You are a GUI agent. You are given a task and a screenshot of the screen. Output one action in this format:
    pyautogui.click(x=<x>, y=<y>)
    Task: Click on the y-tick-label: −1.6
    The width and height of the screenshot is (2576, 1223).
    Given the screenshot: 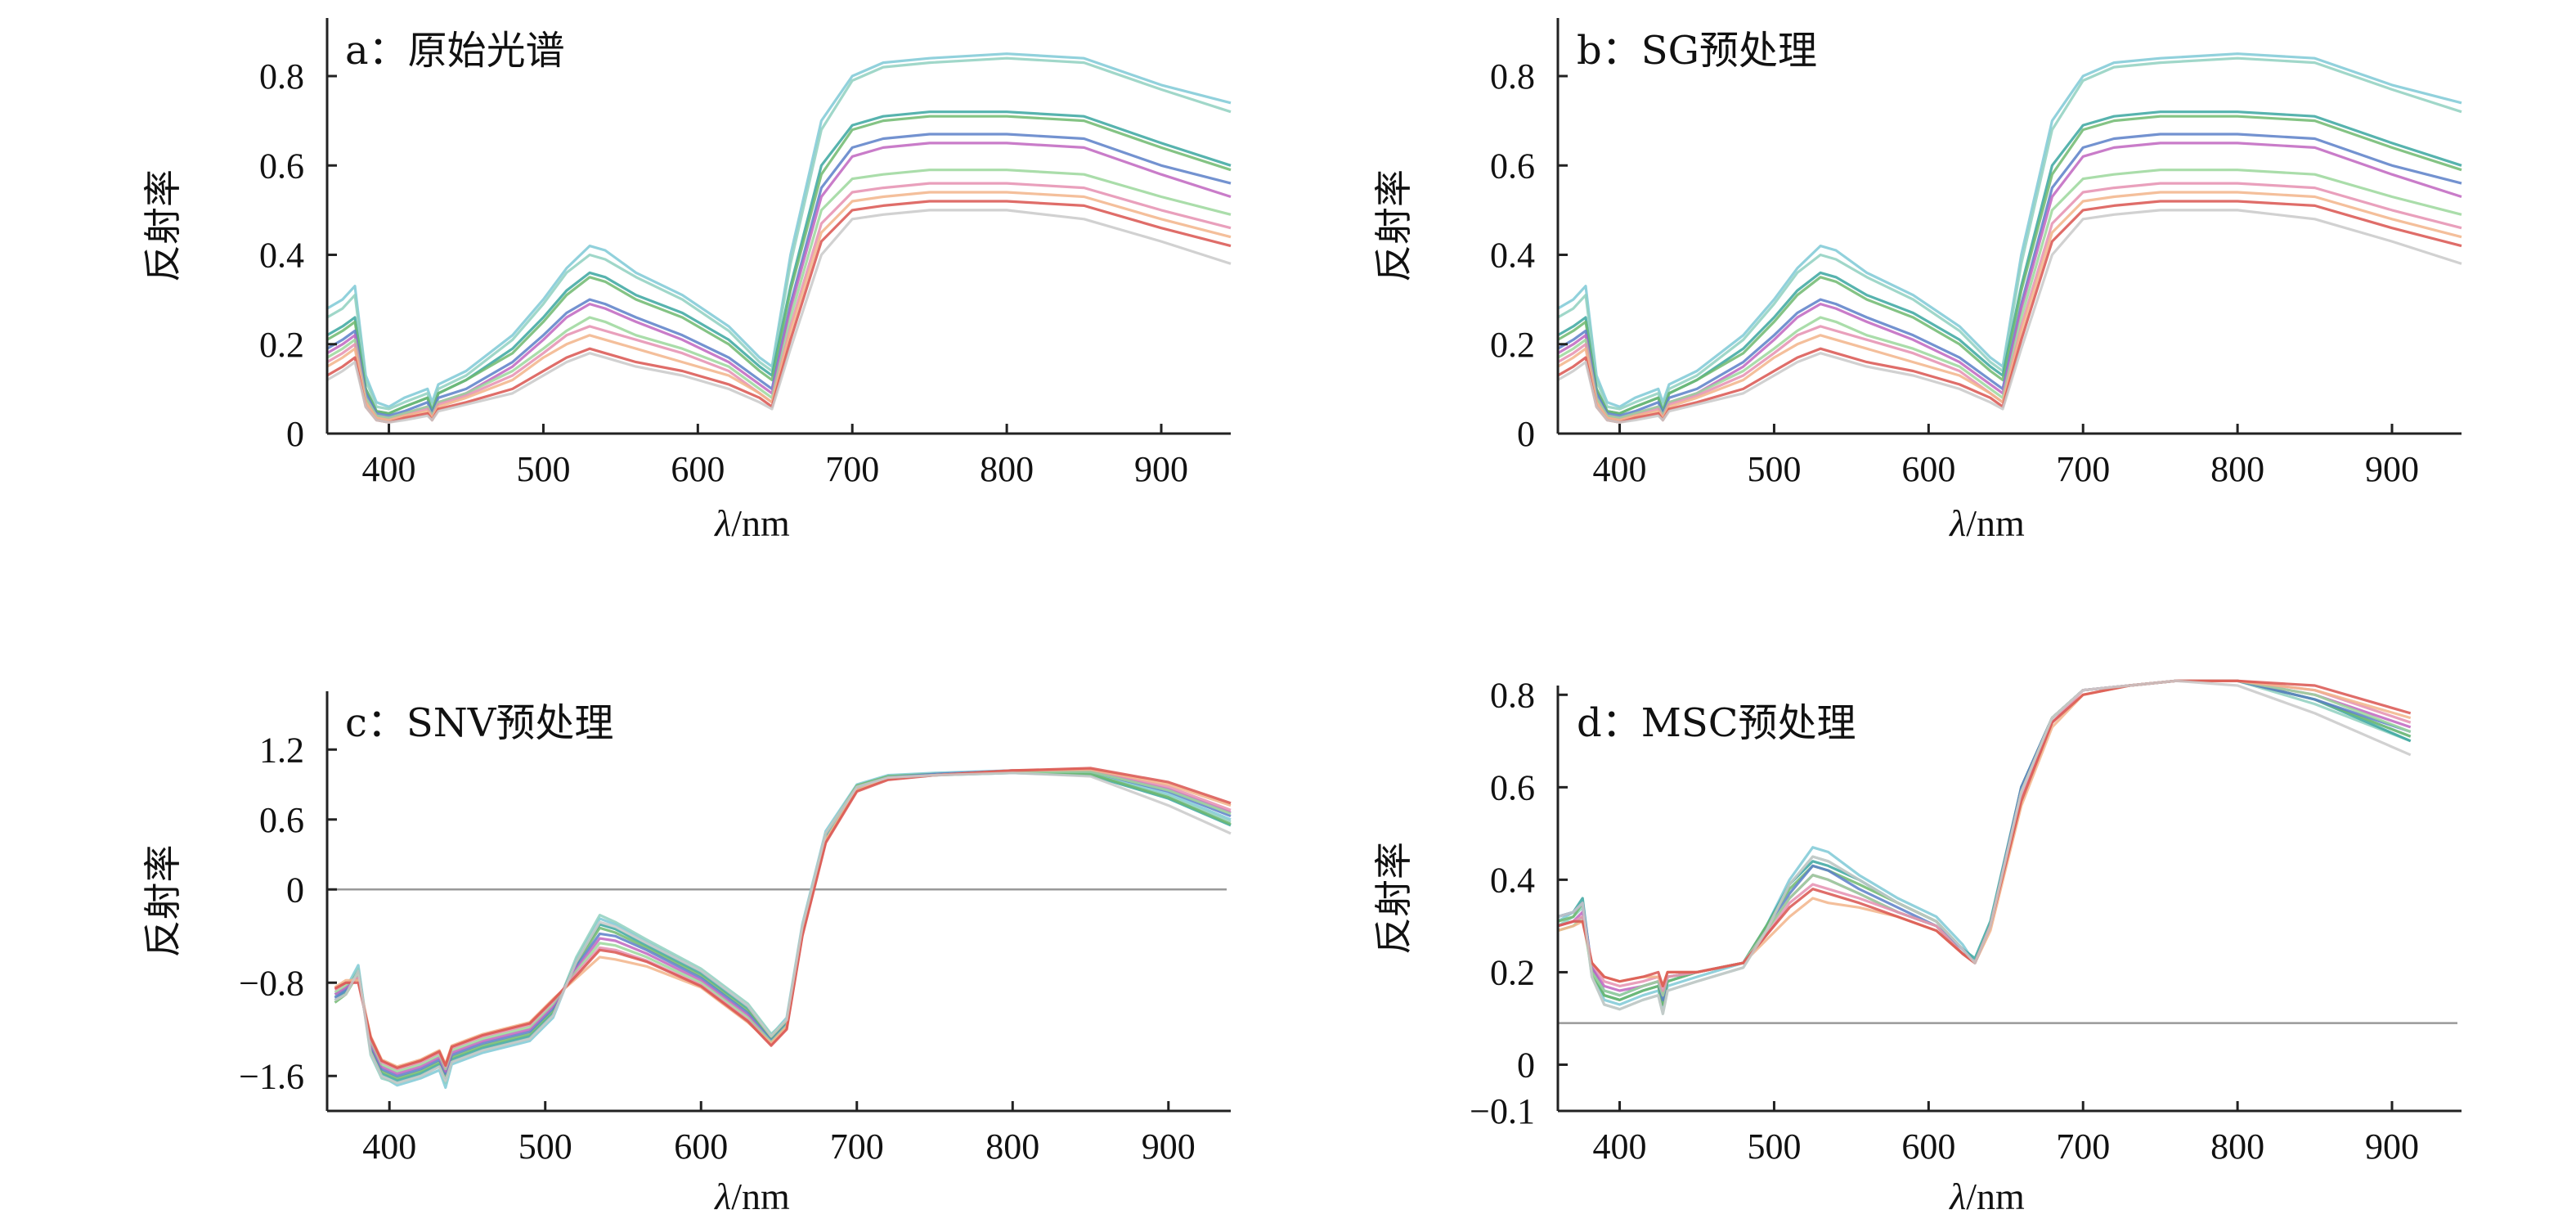 What is the action you would take?
    pyautogui.click(x=271, y=1076)
    